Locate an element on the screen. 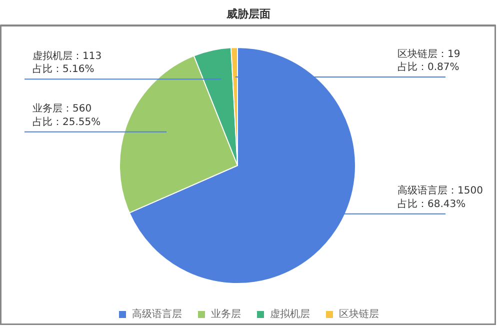 This screenshot has width=500, height=329. data-label: 高级语言层：1500 占比：68.43% is located at coordinates (440, 197).